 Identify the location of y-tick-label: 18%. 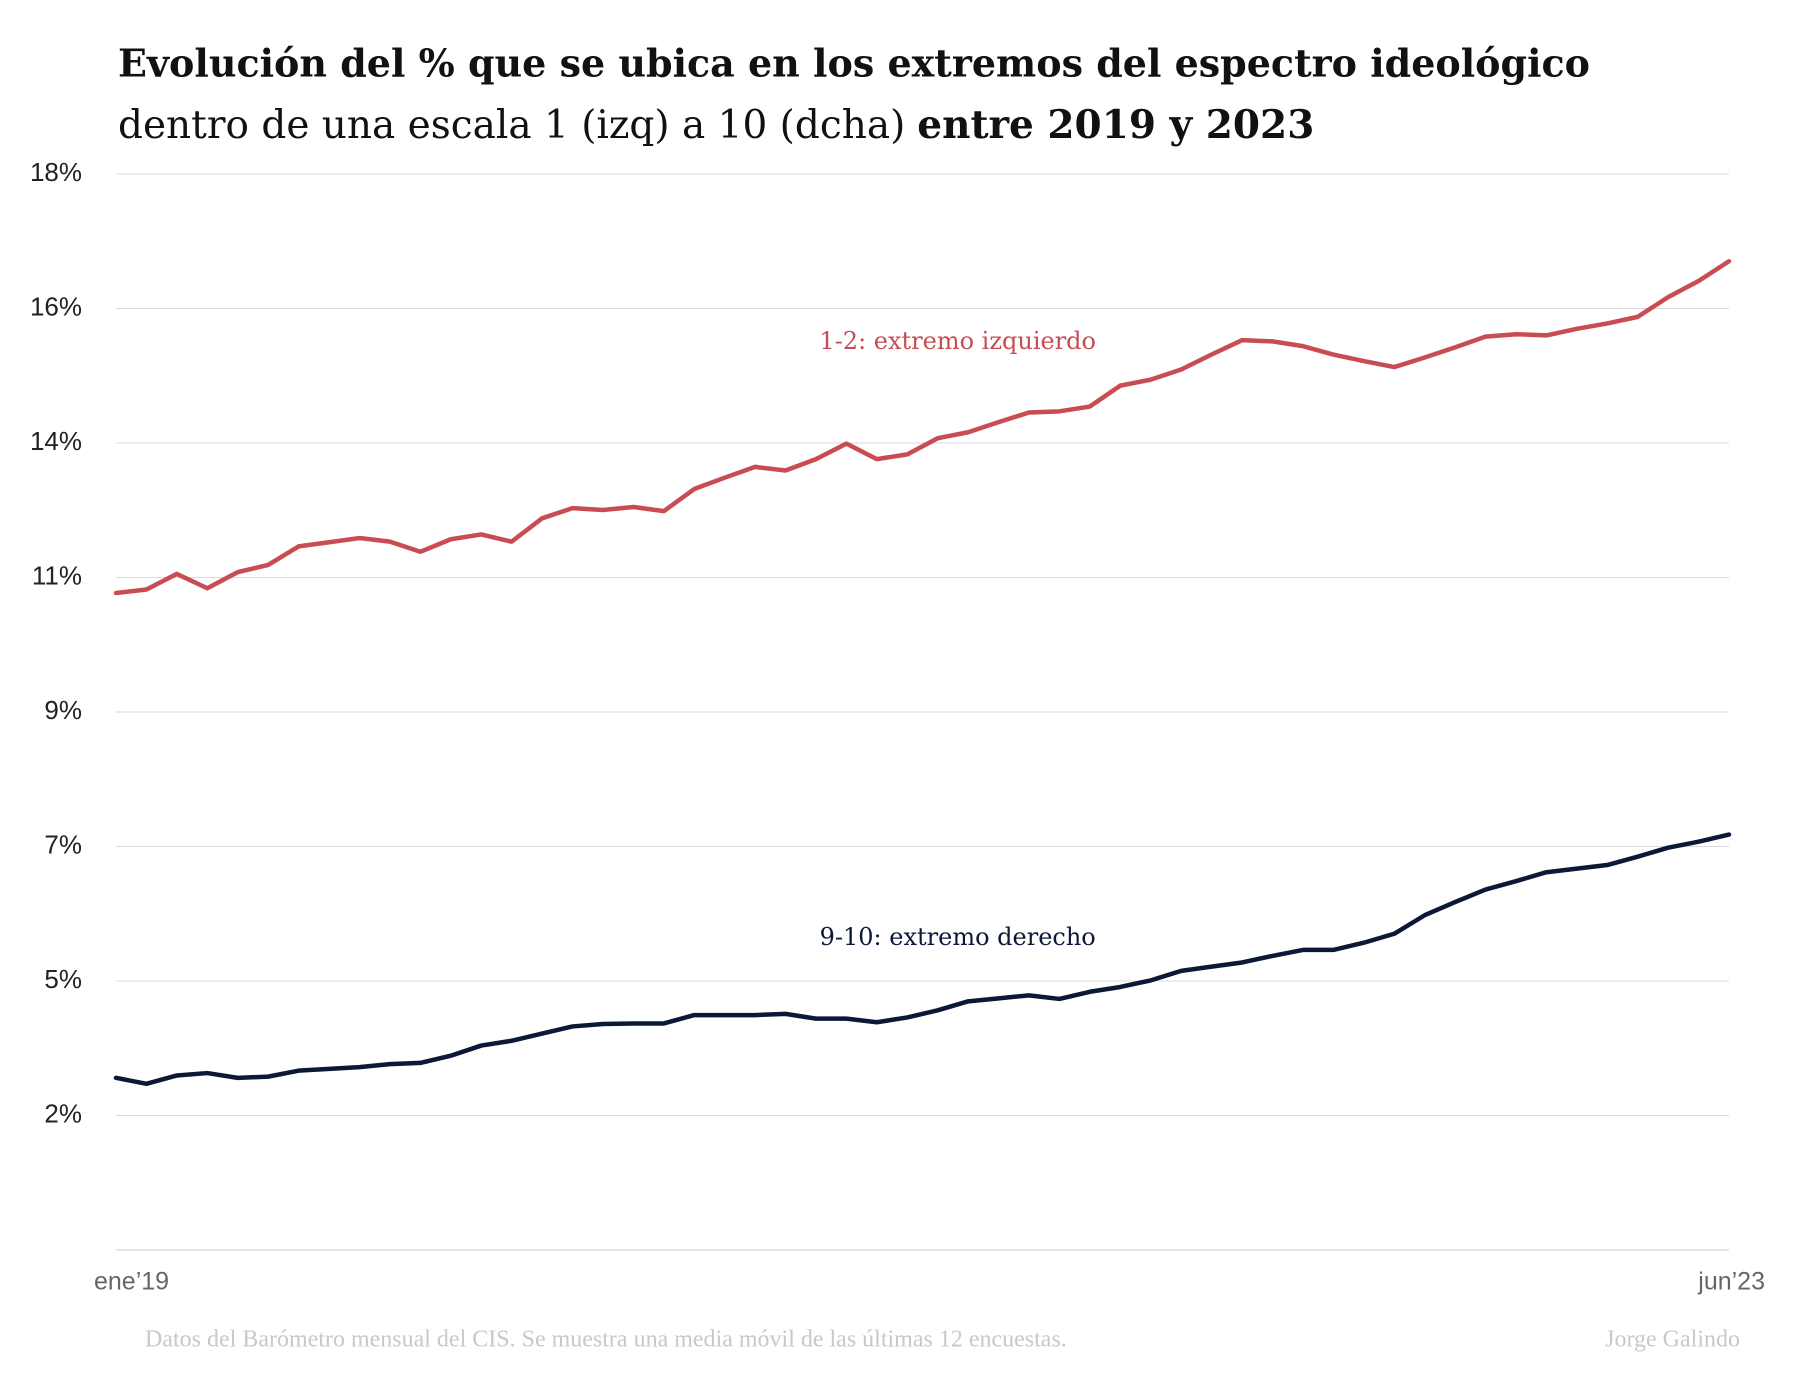
(56, 172).